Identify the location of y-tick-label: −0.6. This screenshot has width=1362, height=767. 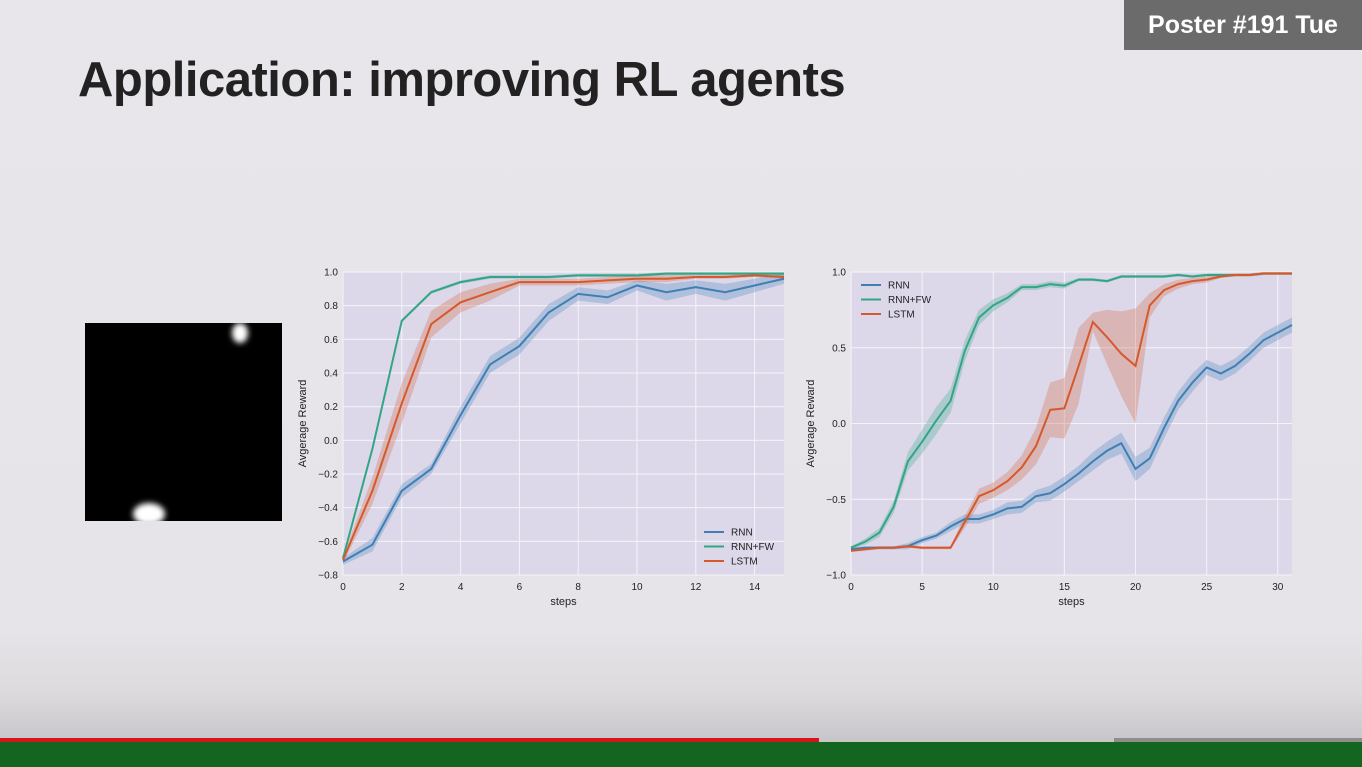
(328, 542).